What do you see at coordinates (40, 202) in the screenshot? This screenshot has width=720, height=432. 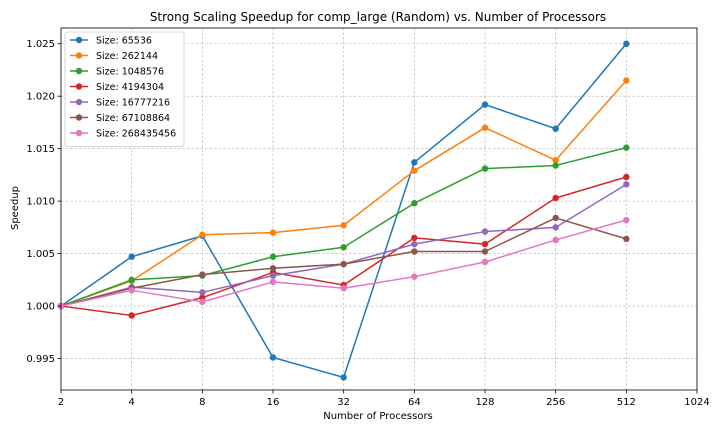 I see `y-tick-label: 1.010` at bounding box center [40, 202].